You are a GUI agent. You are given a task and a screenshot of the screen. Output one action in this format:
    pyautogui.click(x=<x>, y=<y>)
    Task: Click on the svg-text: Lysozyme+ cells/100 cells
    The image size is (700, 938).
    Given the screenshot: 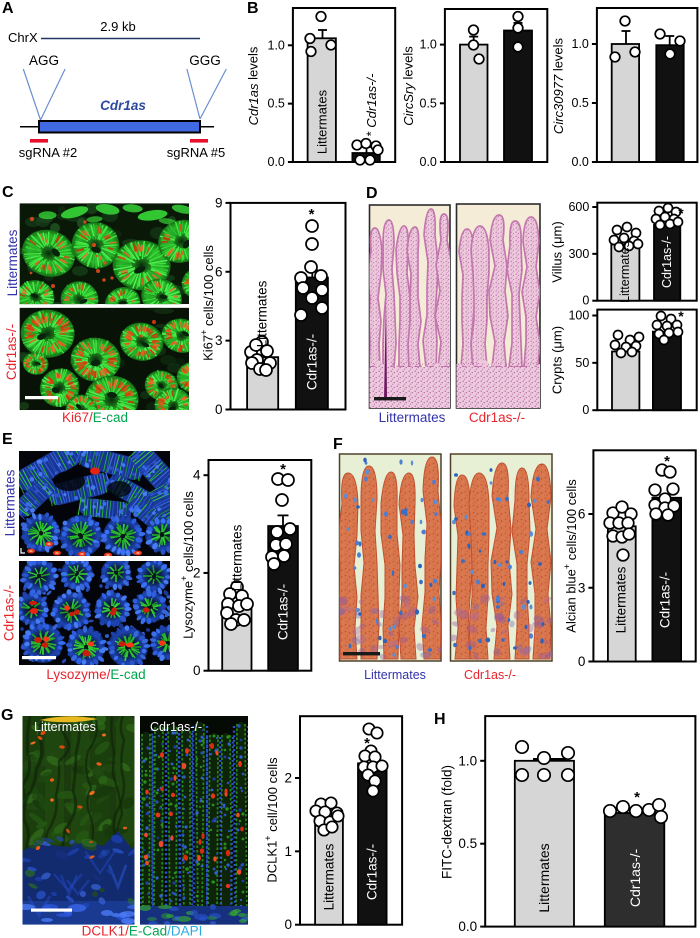 What is the action you would take?
    pyautogui.click(x=187, y=565)
    